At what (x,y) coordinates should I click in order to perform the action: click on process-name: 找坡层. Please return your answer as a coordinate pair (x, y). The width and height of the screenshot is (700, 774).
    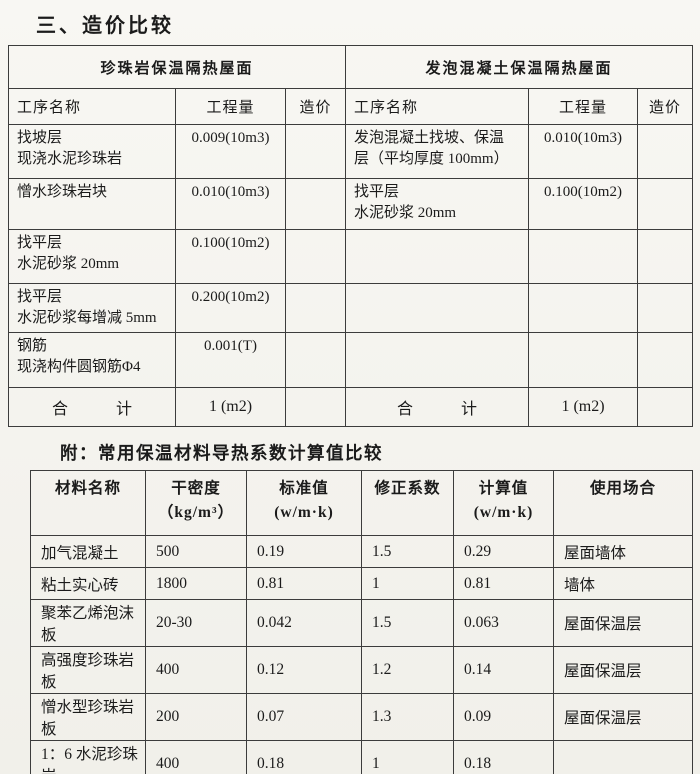
    Looking at the image, I should click on (40, 138).